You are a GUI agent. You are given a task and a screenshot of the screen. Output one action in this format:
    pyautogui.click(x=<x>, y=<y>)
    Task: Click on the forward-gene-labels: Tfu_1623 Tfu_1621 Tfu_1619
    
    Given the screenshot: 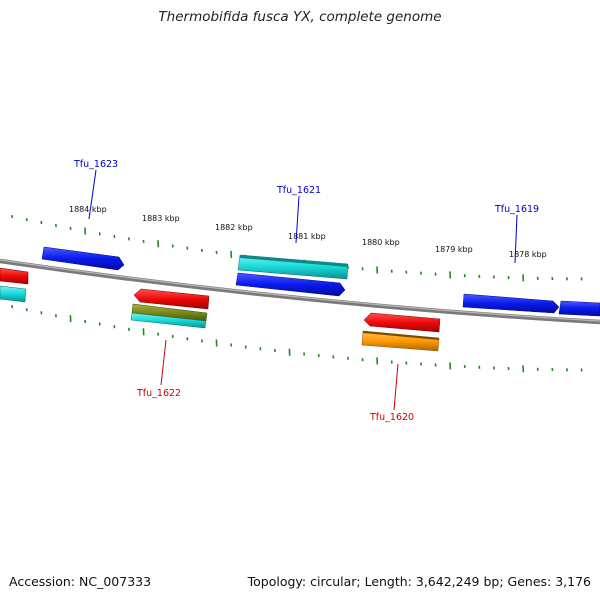 What is the action you would take?
    pyautogui.click(x=306, y=187)
    